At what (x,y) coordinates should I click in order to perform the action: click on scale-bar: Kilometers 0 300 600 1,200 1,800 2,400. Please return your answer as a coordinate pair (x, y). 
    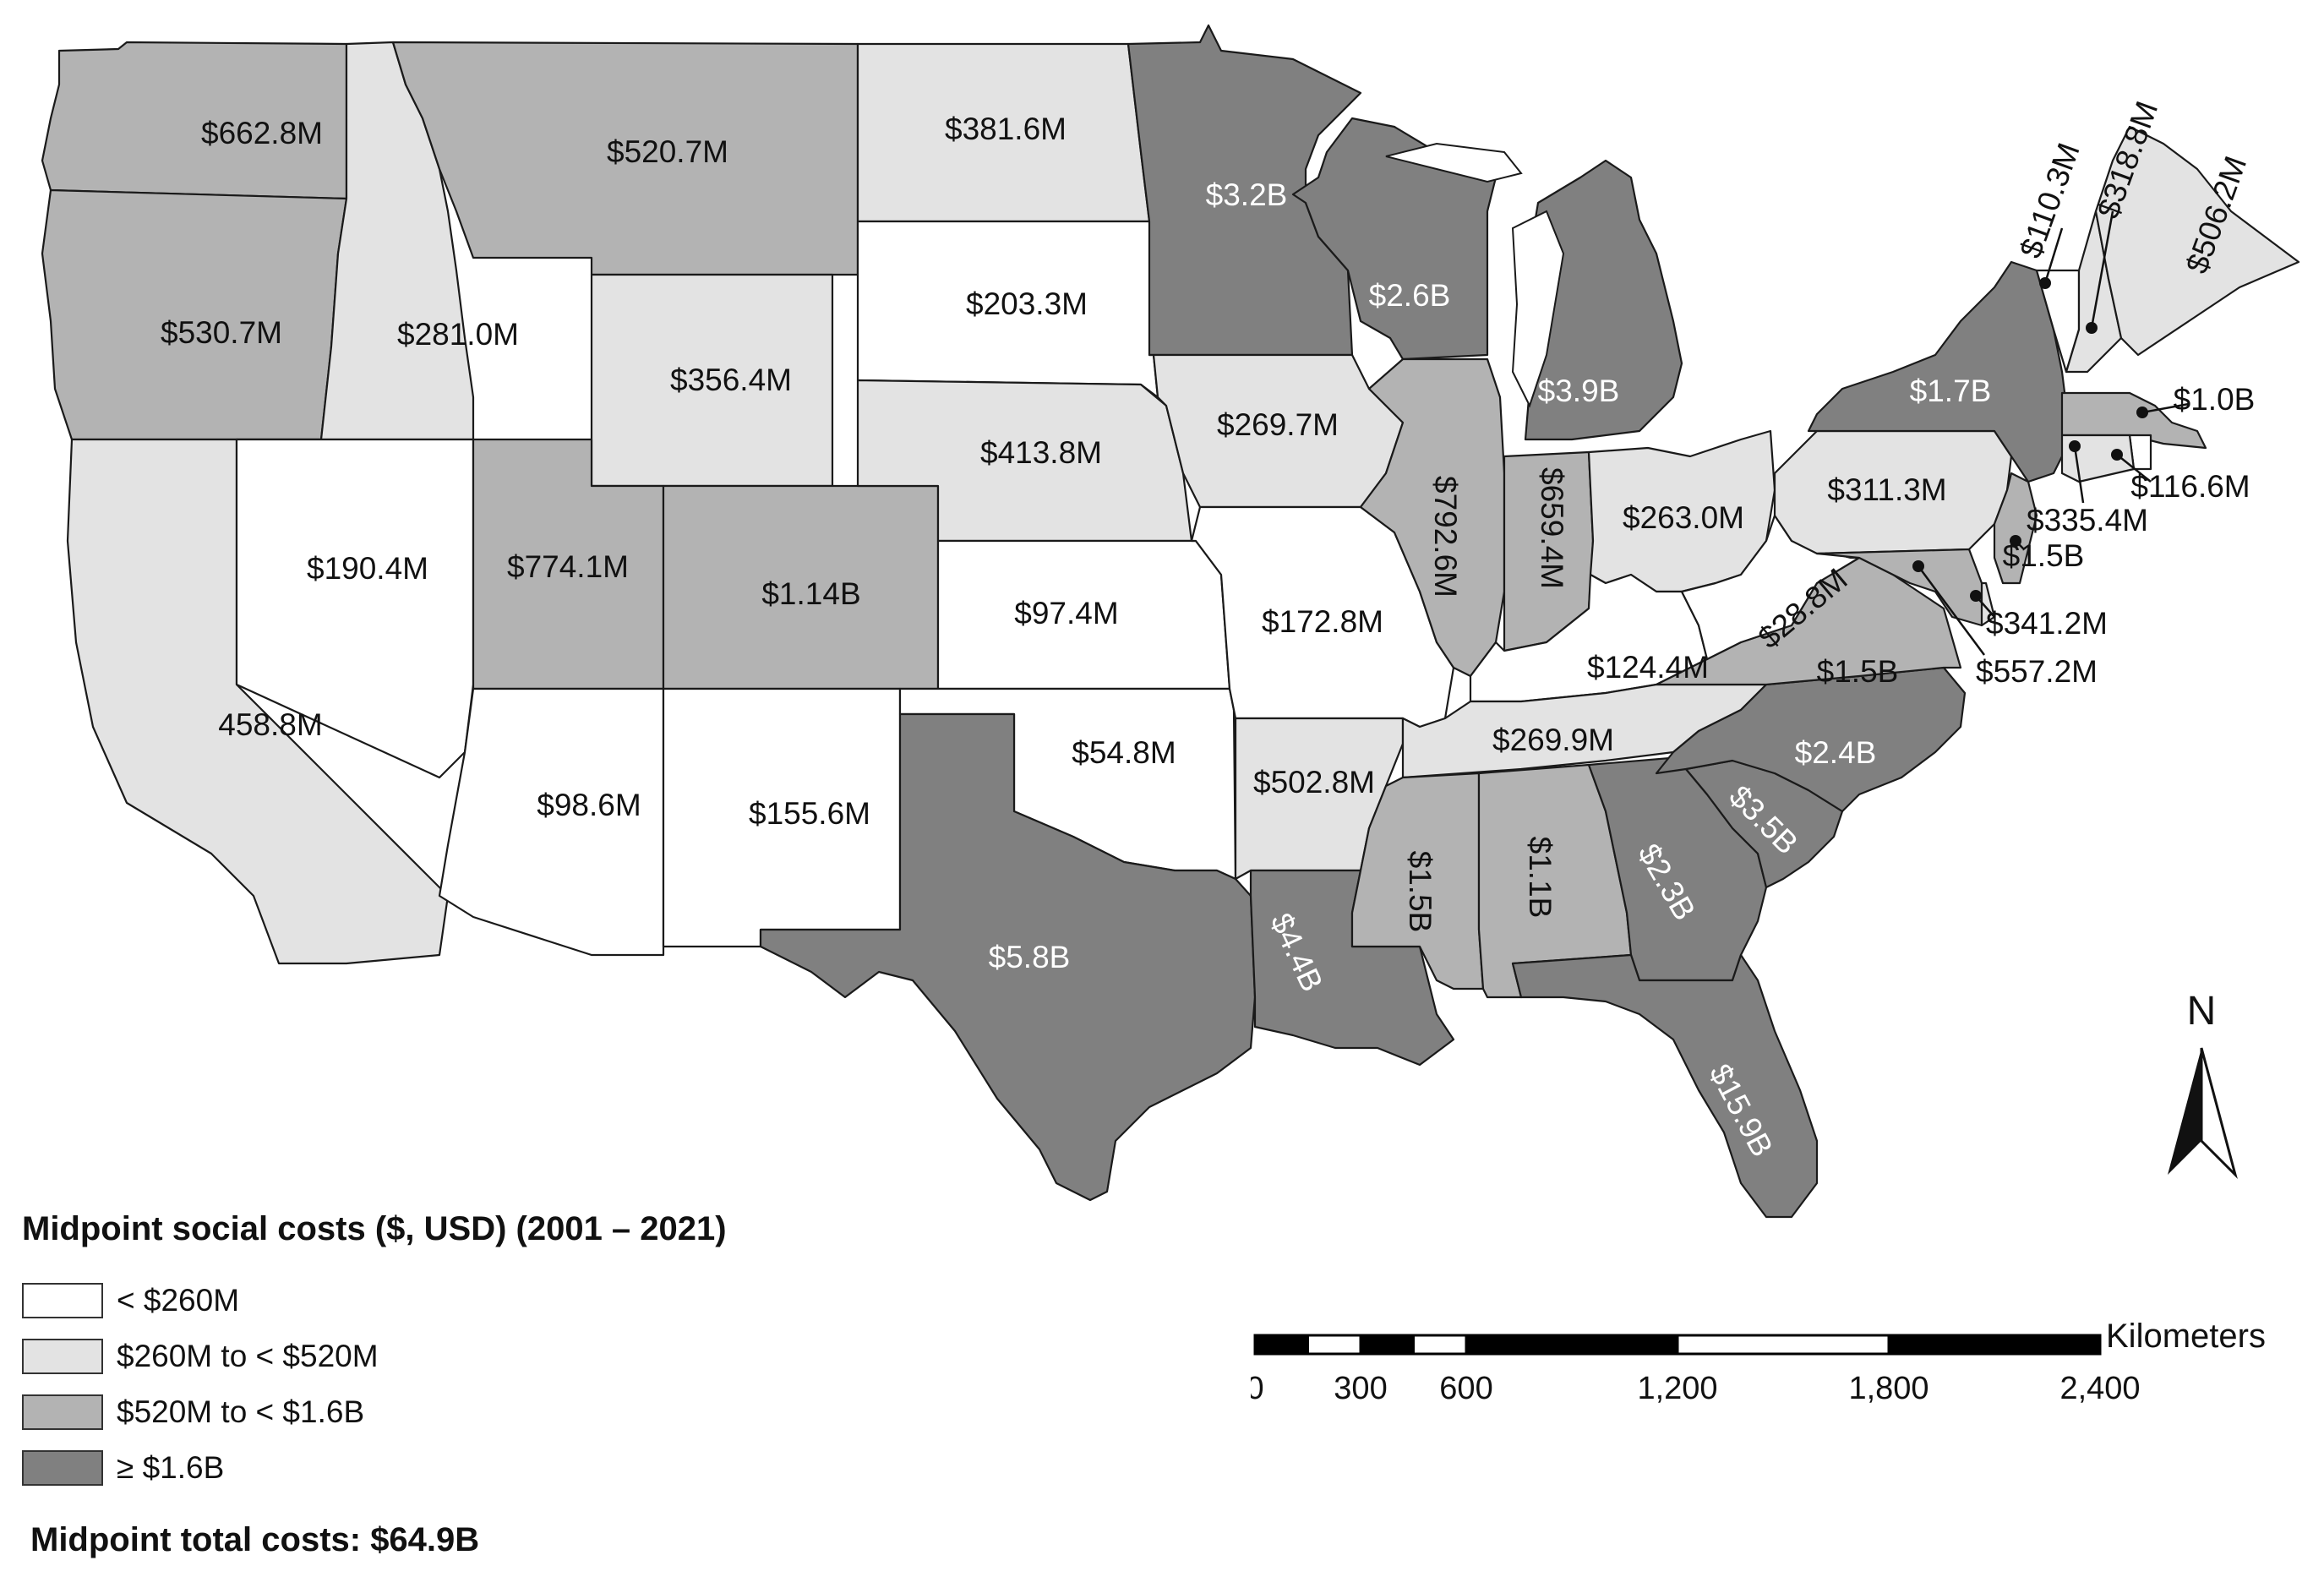
    Looking at the image, I should click on (1758, 1362).